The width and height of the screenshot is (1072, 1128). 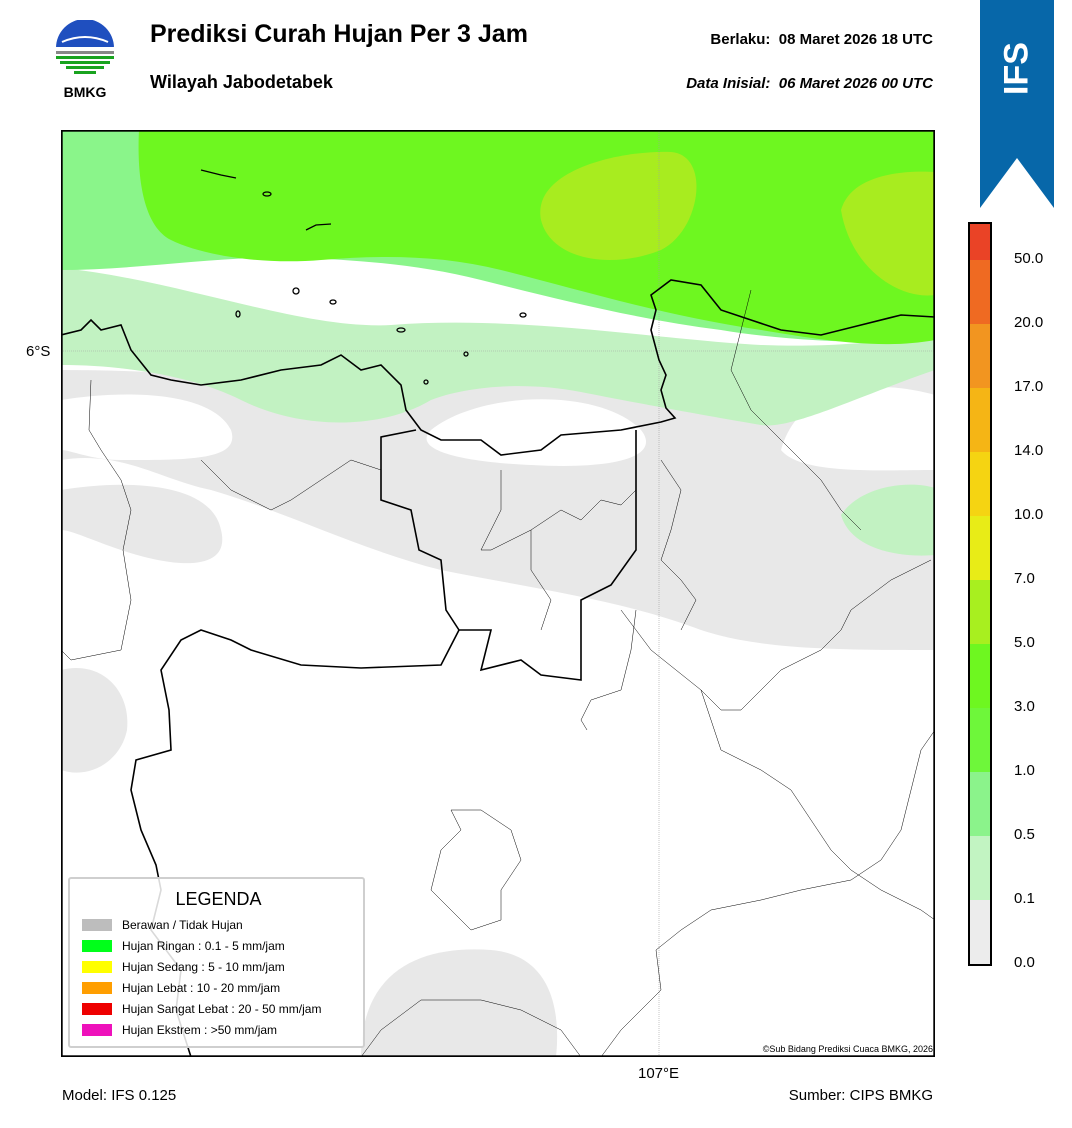 I want to click on source-label: Sumber: CIPS BMKG, so click(x=860, y=1095).